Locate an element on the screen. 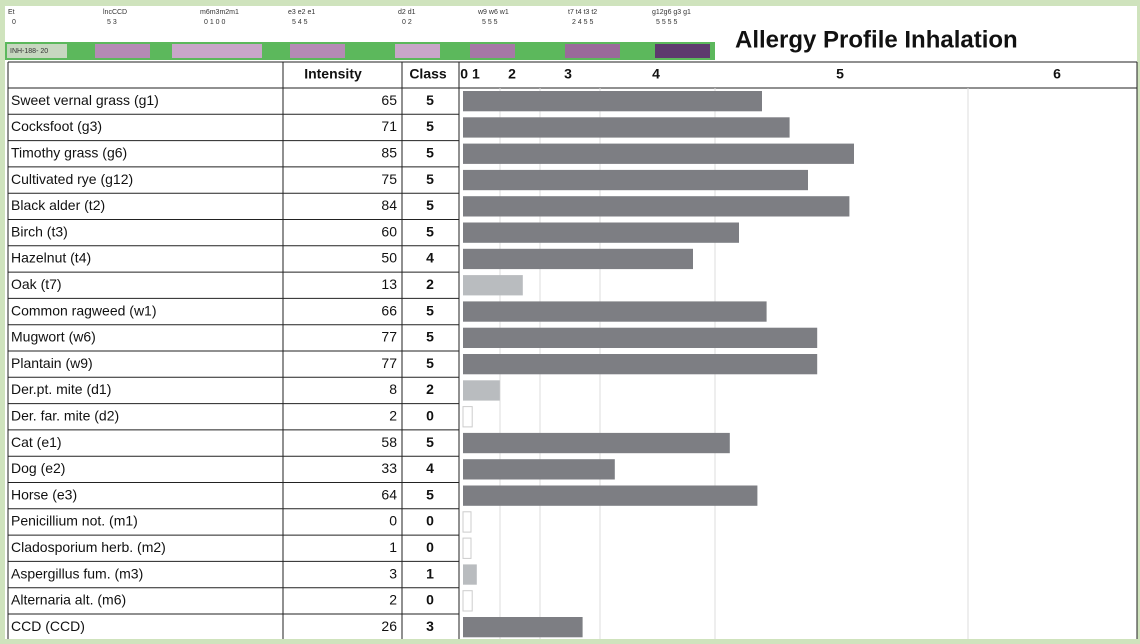 The height and width of the screenshot is (644, 1140). intensity: 71 is located at coordinates (389, 126).